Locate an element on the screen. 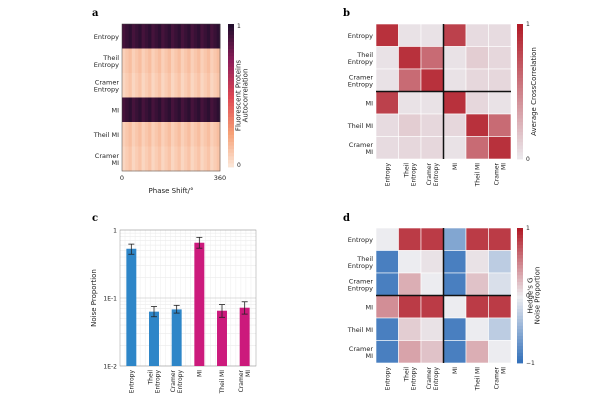  col-label-d-theil-entropy-line: Entropy is located at coordinates (413, 379).